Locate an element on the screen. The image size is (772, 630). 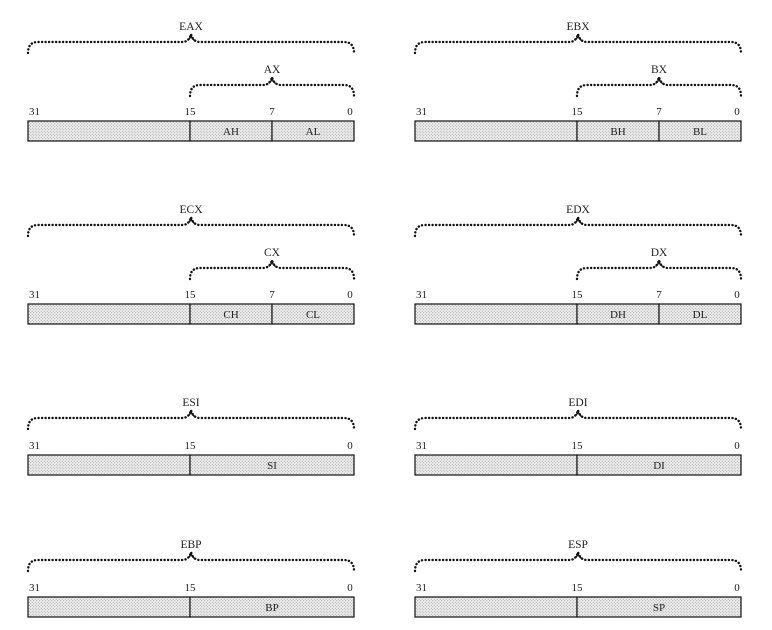
register-esi-bit-0: 0 is located at coordinates (350, 446).